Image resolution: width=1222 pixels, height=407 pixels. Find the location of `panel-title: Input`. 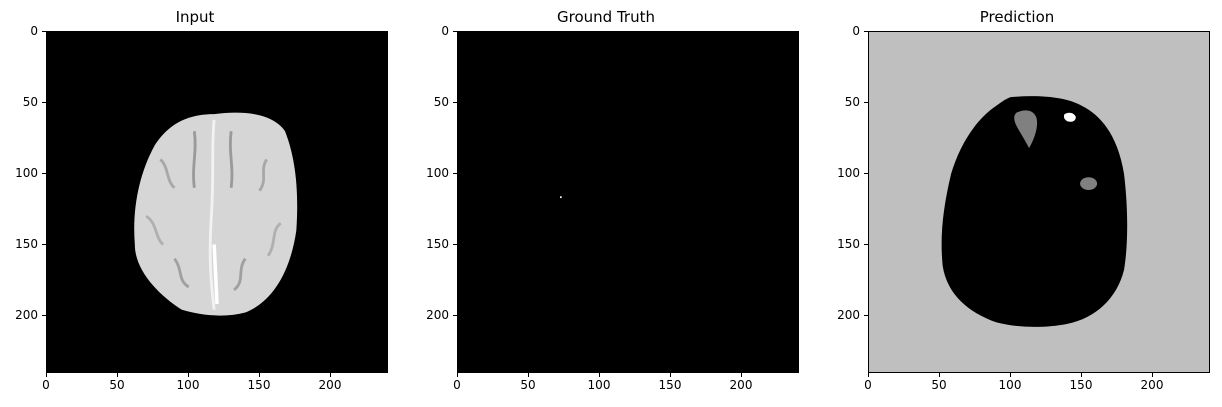

panel-title: Input is located at coordinates (195, 17).